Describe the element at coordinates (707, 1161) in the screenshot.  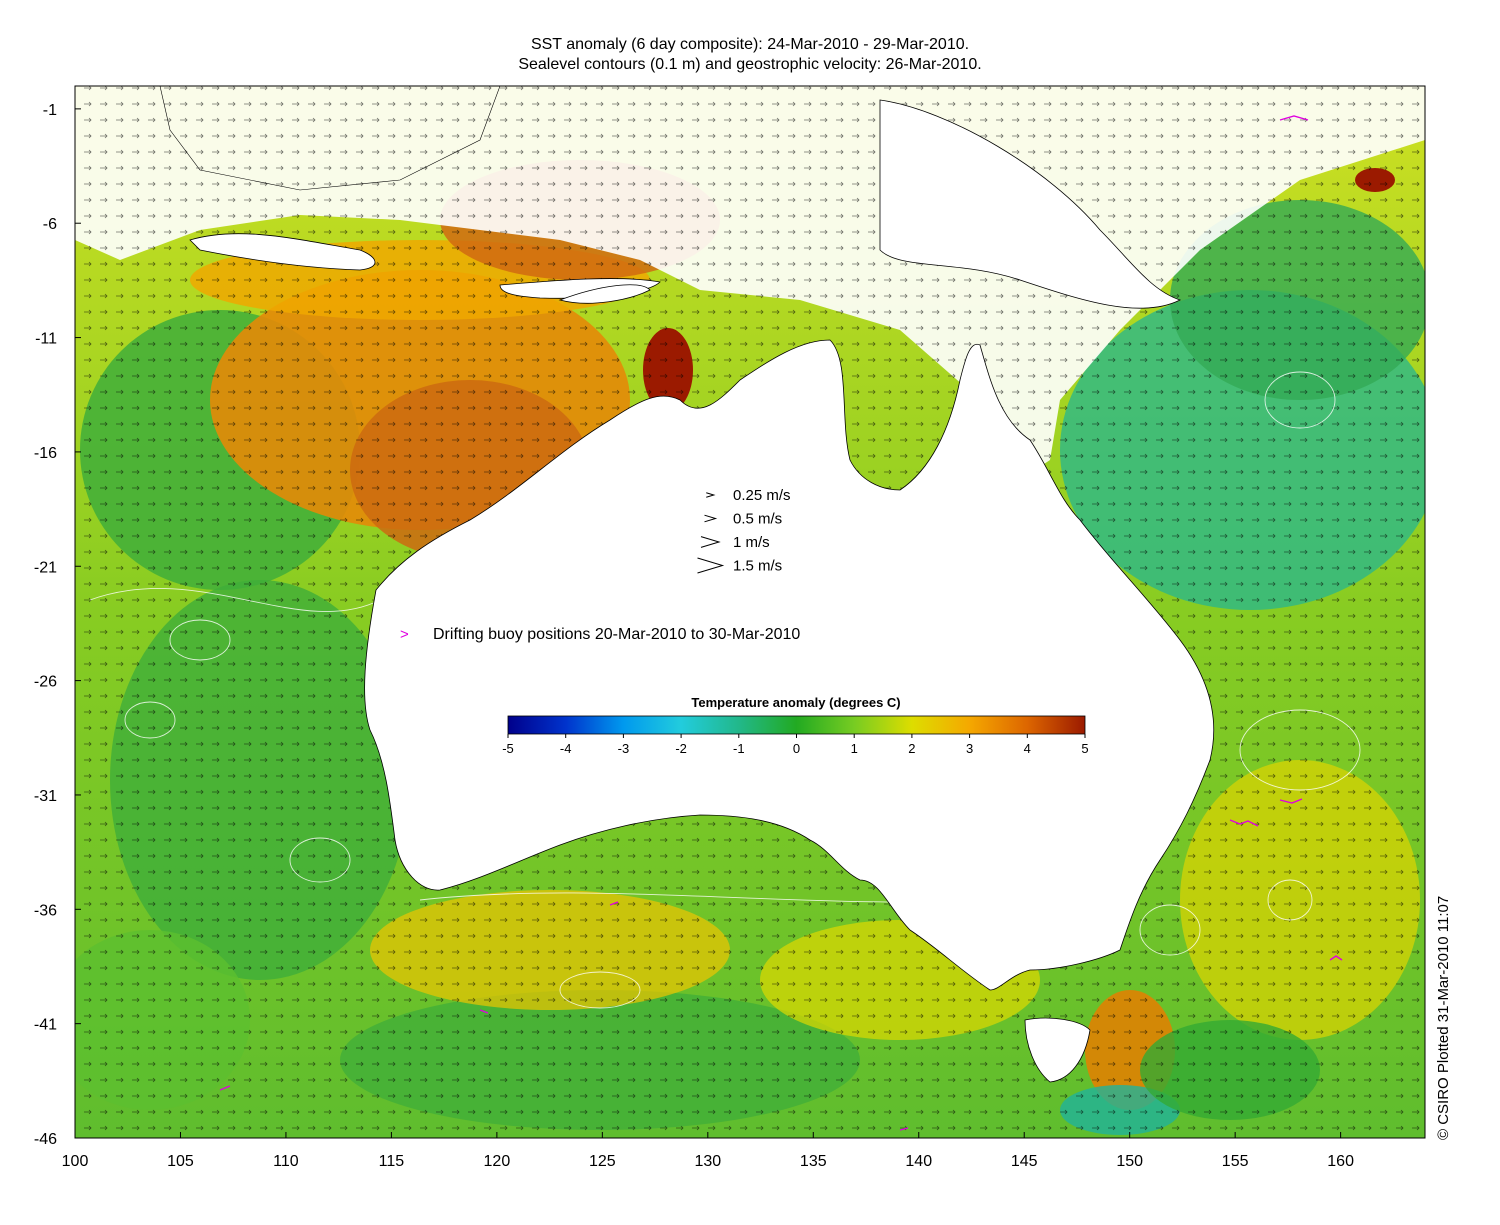
I see `x-tick-label: 130` at that location.